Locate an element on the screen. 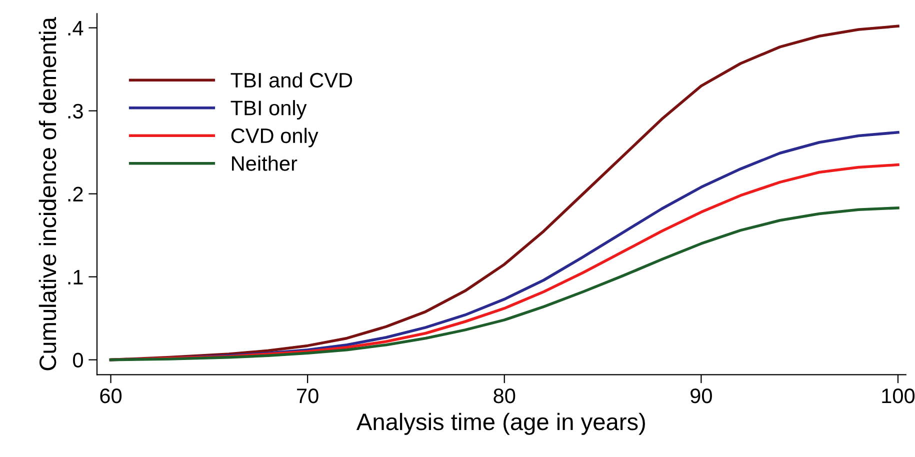  x-axis-title: Analysis time (age in years) is located at coordinates (500, 423).